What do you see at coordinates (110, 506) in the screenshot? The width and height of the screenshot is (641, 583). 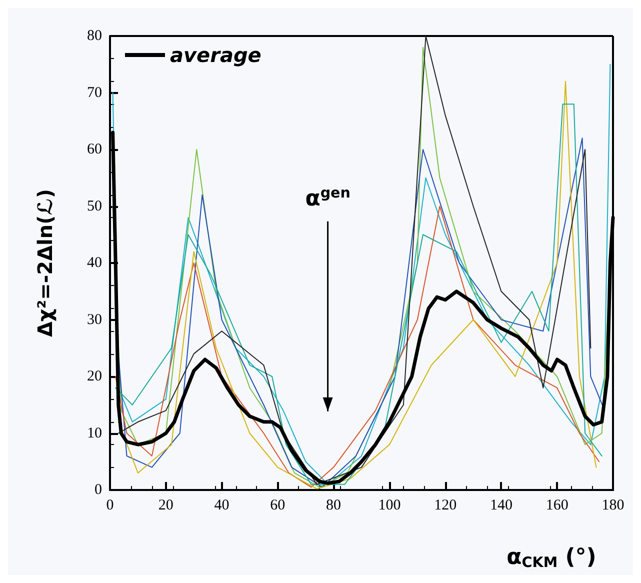 I see `x-tick-label: 0` at bounding box center [110, 506].